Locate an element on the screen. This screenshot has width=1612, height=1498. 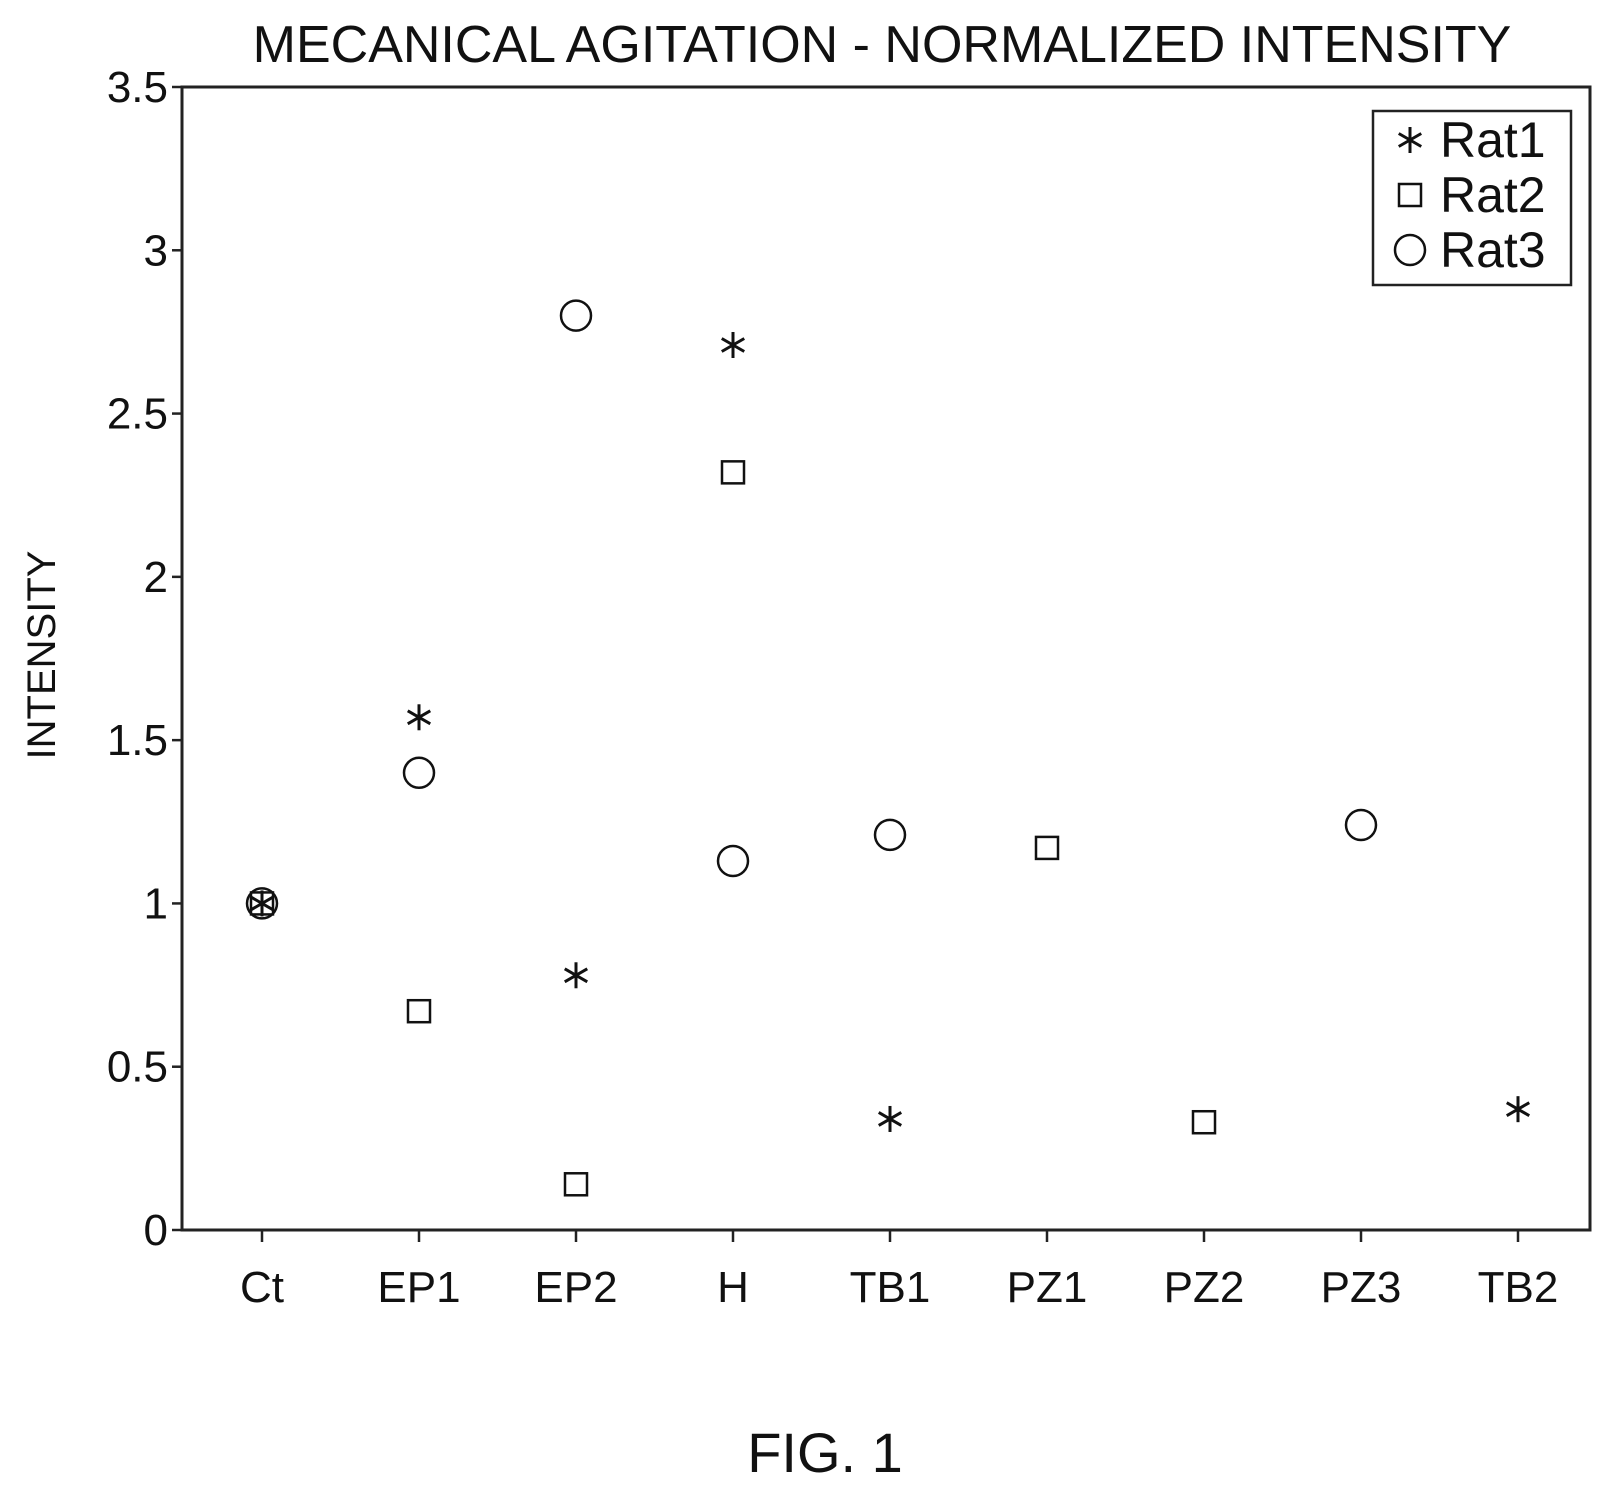
x-tick-label: PZ1 is located at coordinates (1047, 1287).